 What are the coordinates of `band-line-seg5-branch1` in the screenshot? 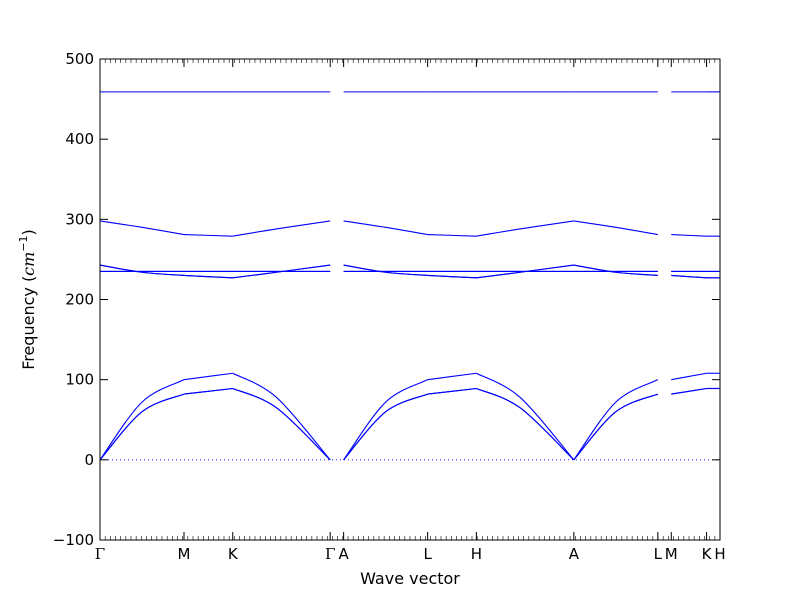 It's located at (525, 424).